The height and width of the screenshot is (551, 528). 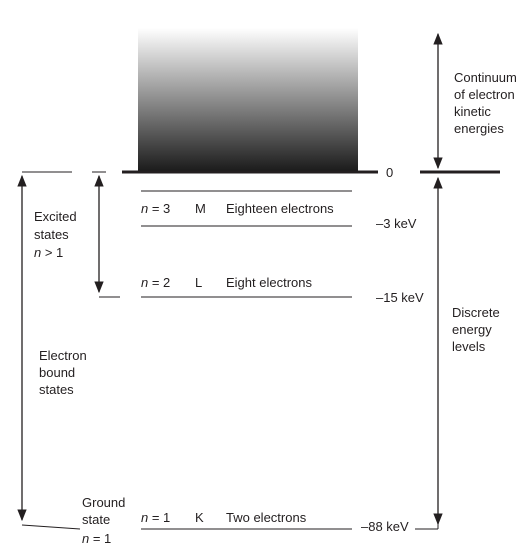 I want to click on zero-energy-label: 0, so click(x=389, y=172).